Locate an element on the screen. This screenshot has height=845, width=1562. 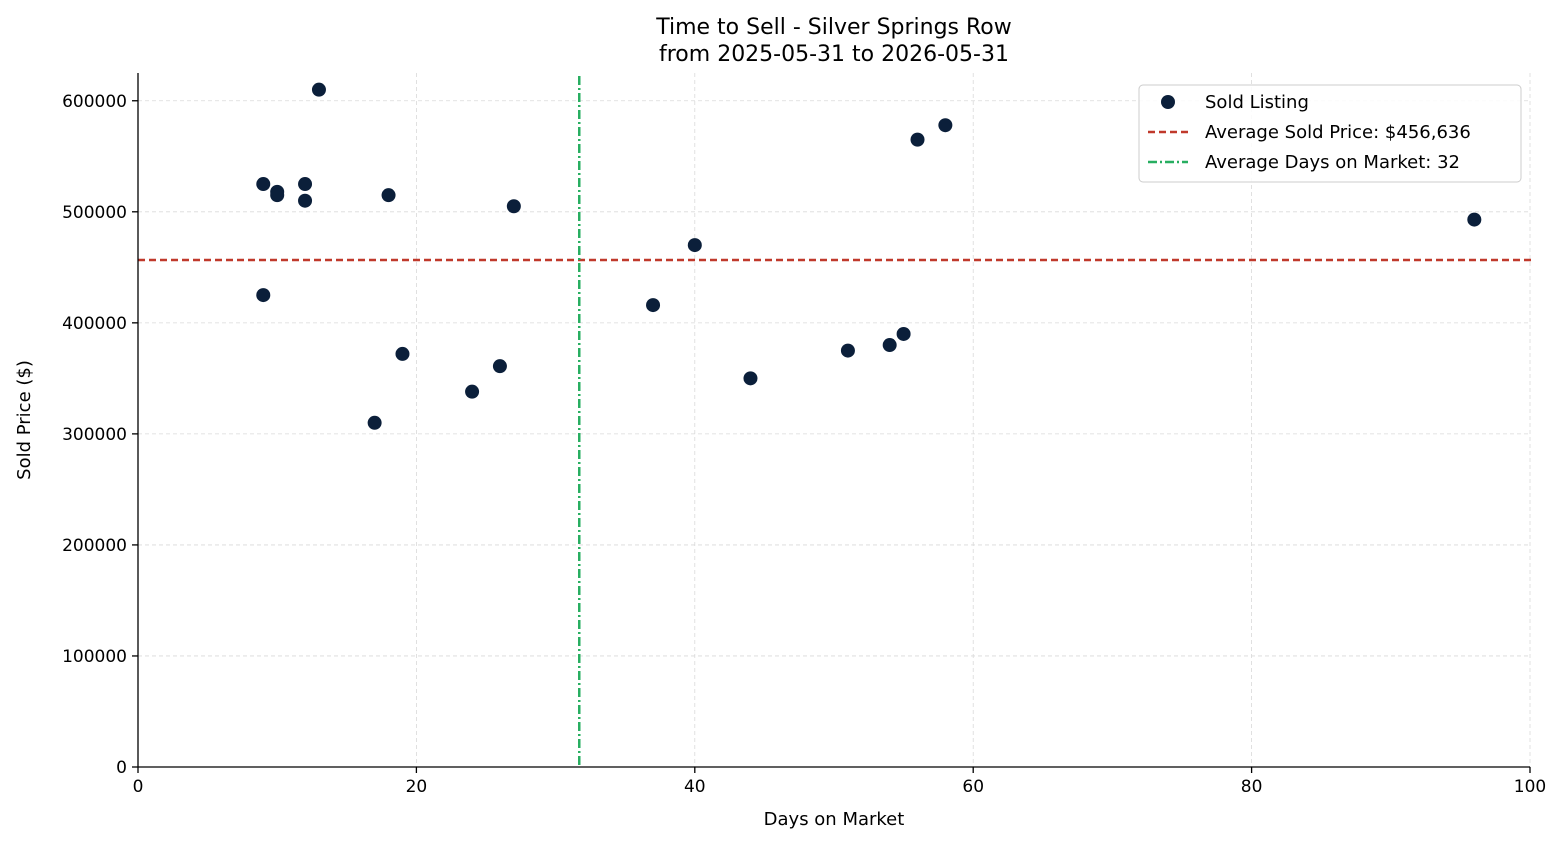
x-axis-label: Days on Market is located at coordinates (834, 819).